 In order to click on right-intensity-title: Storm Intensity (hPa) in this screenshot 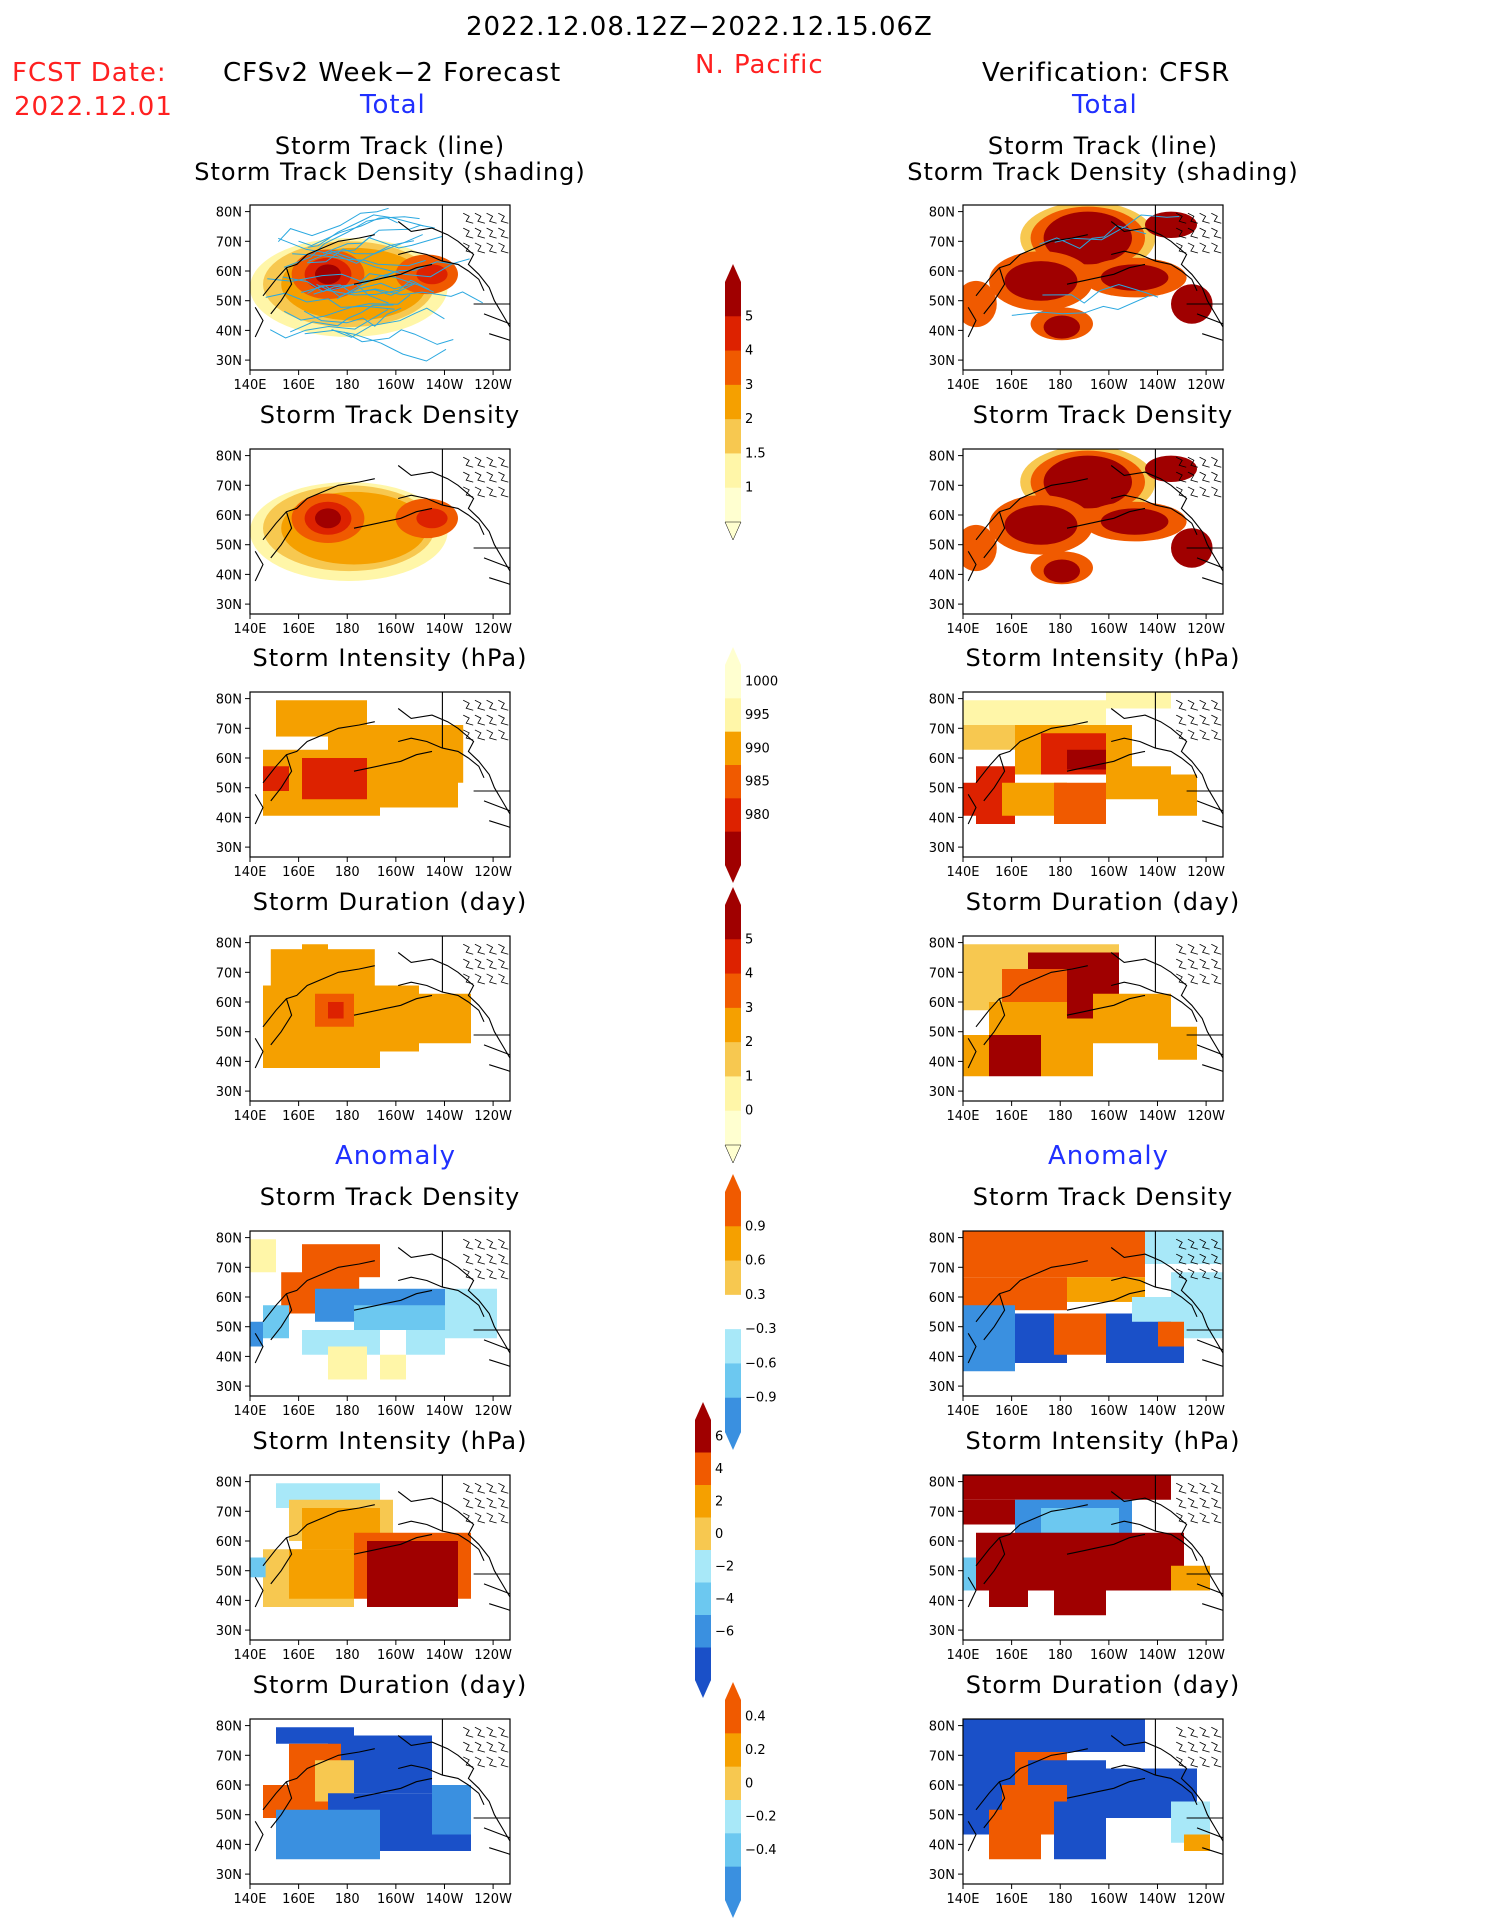, I will do `click(1103, 658)`.